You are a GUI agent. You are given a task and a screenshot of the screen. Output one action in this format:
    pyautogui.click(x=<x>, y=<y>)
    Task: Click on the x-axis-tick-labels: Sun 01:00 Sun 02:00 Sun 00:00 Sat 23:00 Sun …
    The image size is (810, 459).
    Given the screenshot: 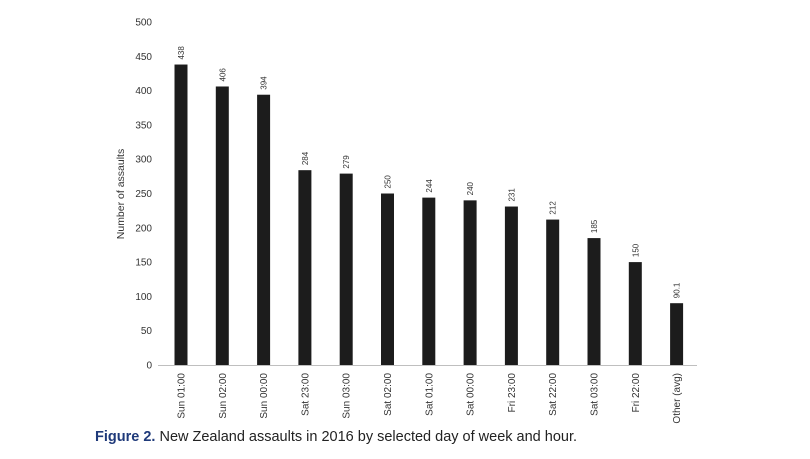 What is the action you would take?
    pyautogui.click(x=430, y=398)
    